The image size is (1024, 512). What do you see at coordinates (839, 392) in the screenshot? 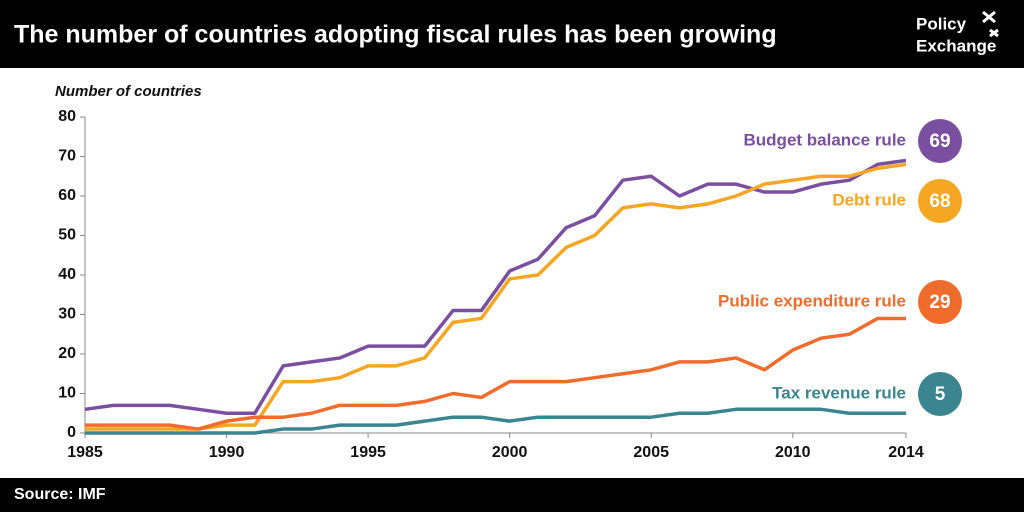
I see `legend-label: Tax revenue rule` at bounding box center [839, 392].